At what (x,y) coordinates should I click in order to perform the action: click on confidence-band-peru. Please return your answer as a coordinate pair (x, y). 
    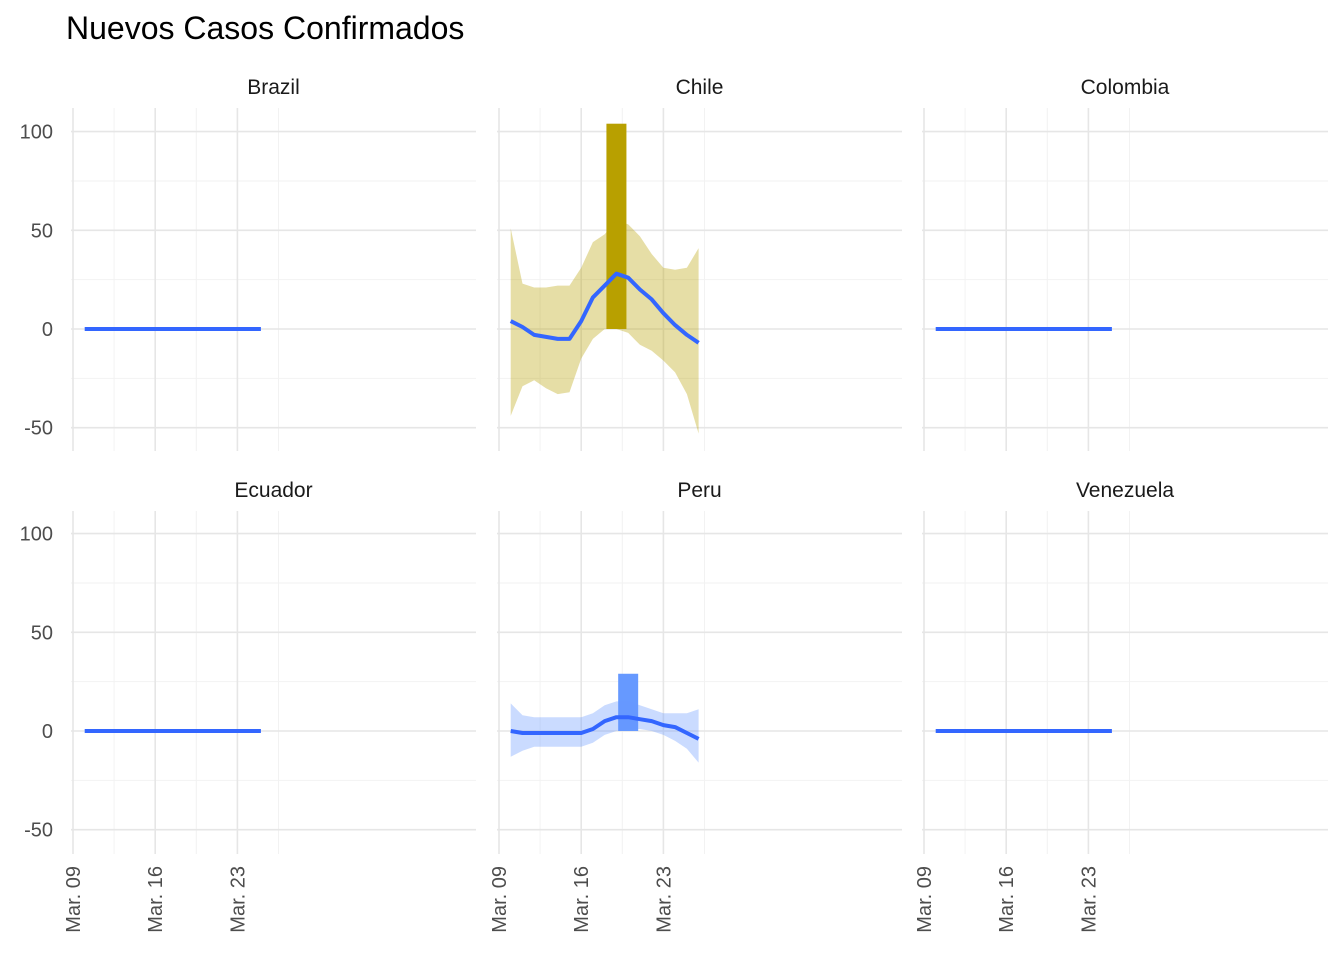
    Looking at the image, I should click on (604, 732).